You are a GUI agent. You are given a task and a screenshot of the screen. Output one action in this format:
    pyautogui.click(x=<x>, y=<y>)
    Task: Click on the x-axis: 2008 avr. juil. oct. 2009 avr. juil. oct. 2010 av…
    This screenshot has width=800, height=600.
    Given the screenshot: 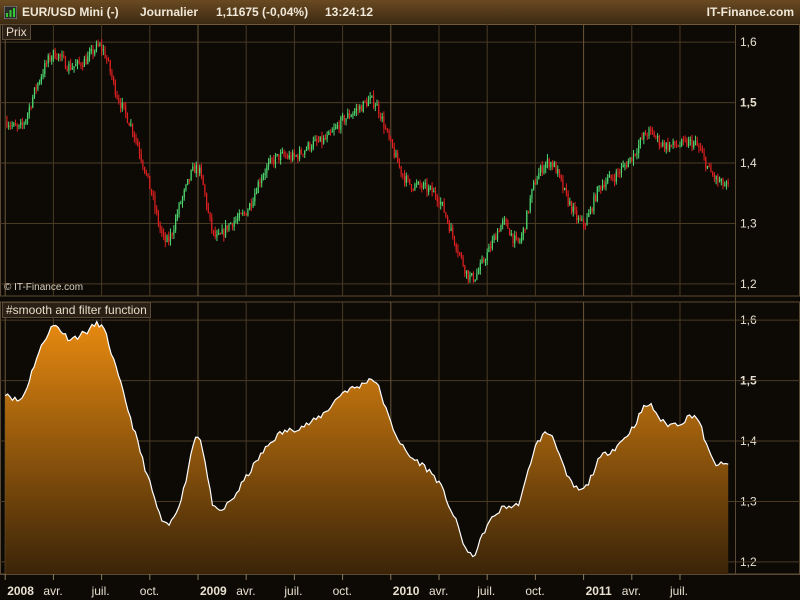 What is the action you would take?
    pyautogui.click(x=400, y=587)
    